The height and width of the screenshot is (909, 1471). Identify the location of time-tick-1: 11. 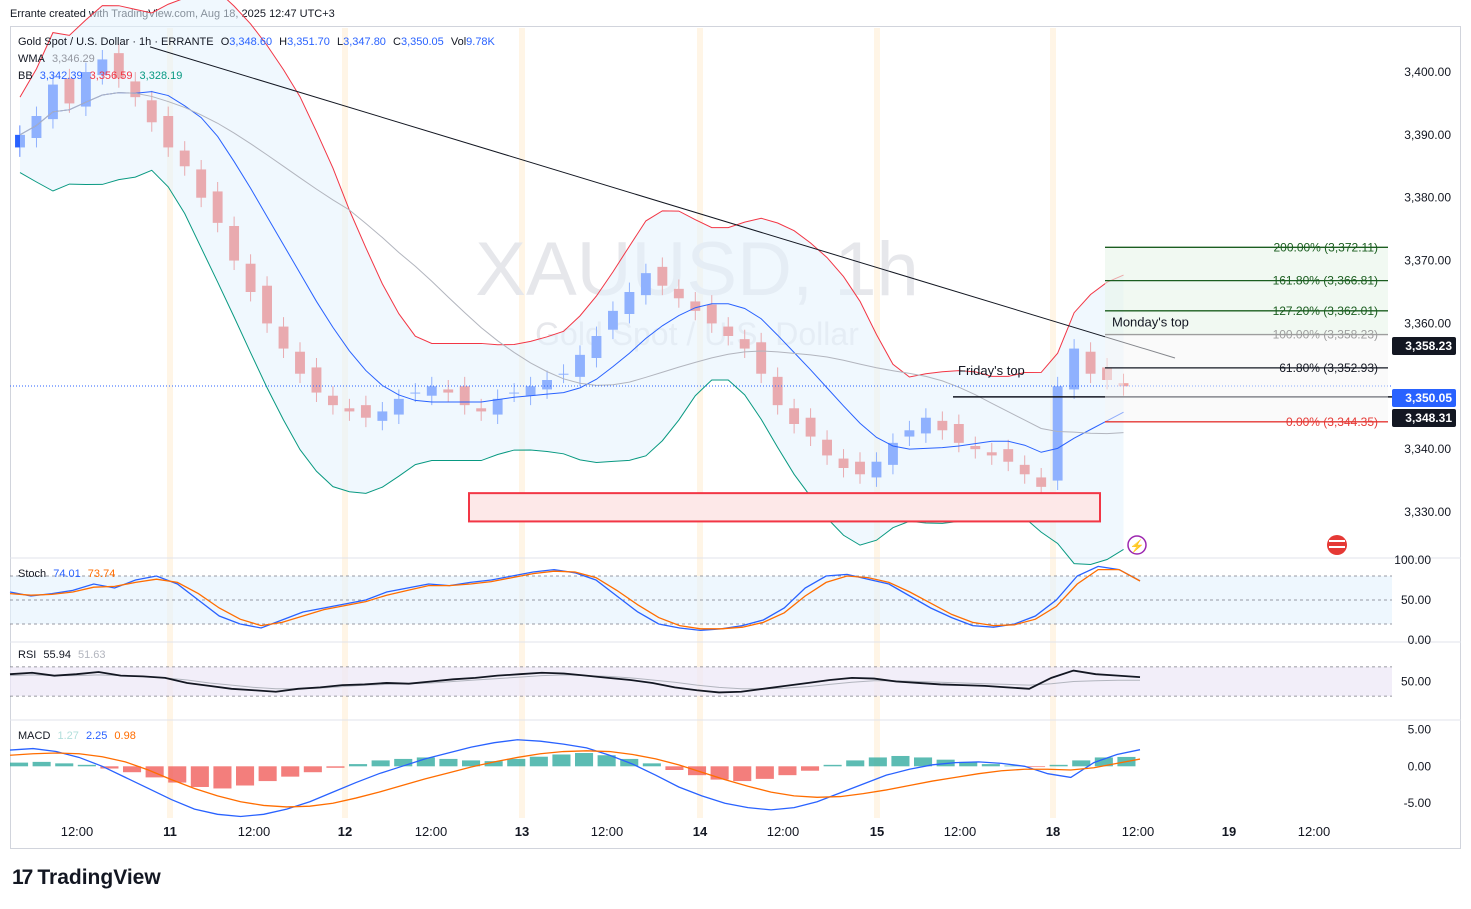
(170, 831).